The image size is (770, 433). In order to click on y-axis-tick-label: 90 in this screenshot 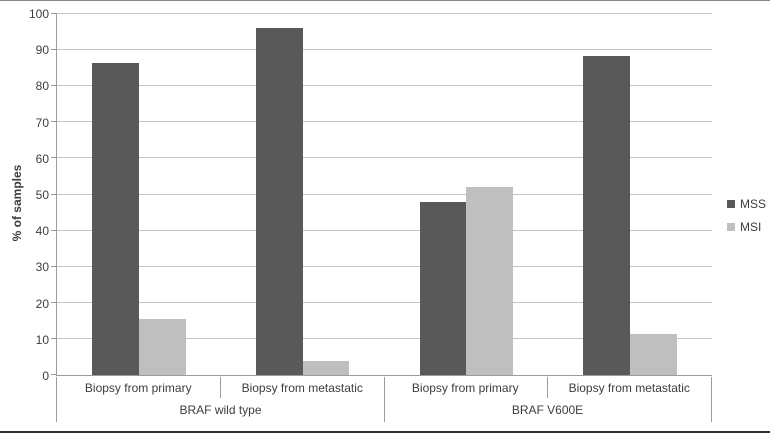, I will do `click(42, 50)`.